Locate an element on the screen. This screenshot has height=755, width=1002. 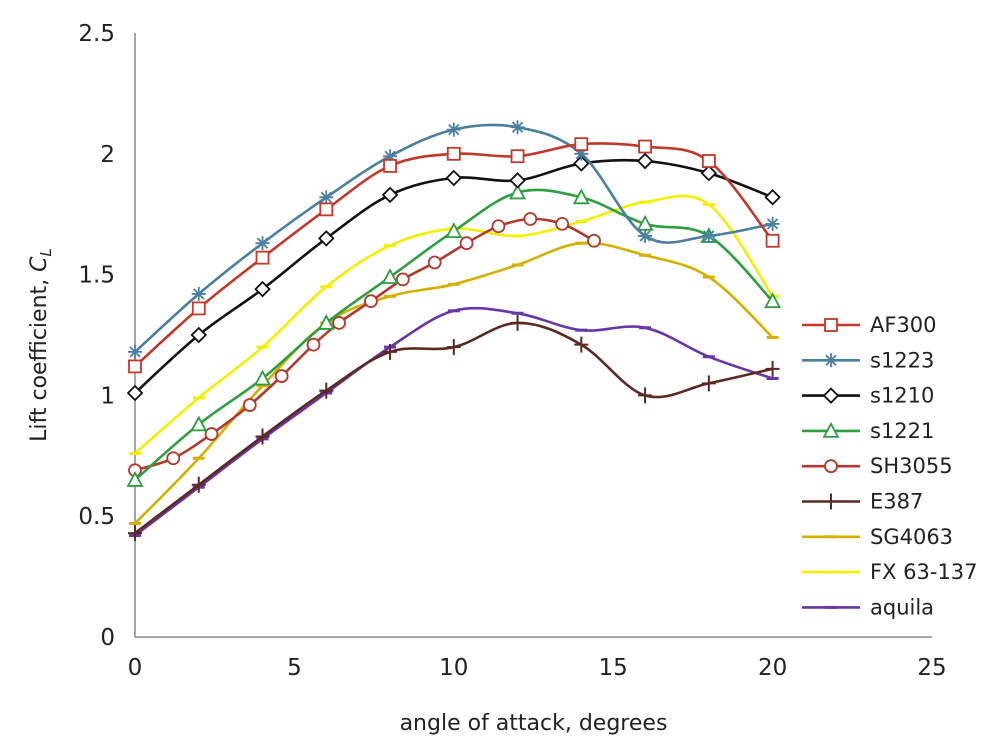
legend-label: FX 63-137 is located at coordinates (924, 572).